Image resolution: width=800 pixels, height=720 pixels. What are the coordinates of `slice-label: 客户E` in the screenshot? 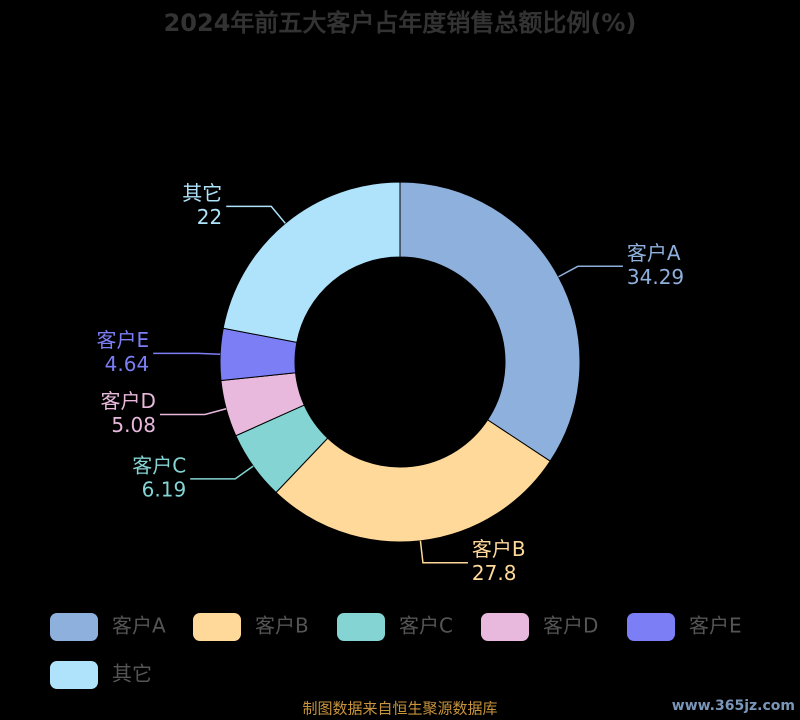 It's located at (123, 340).